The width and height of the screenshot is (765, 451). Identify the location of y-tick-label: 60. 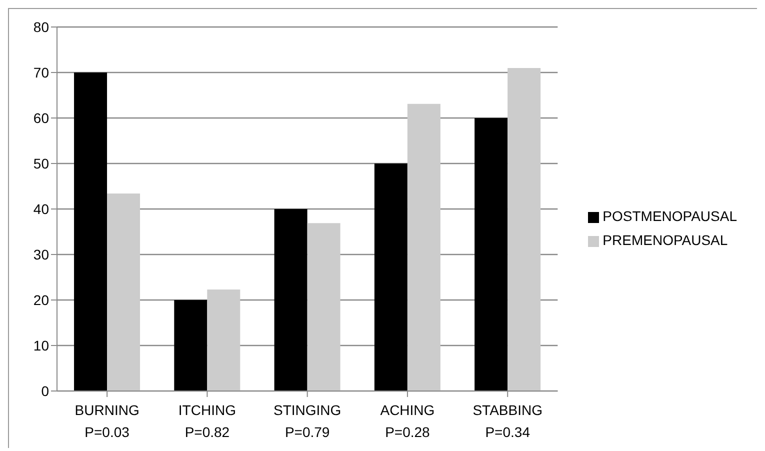
(41, 118).